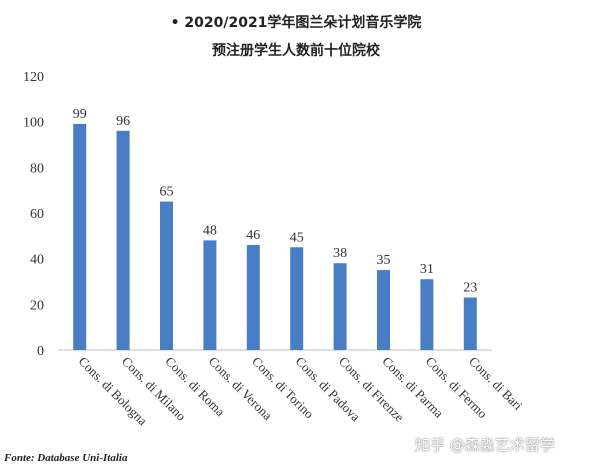 This screenshot has width=592, height=472. Describe the element at coordinates (384, 260) in the screenshot. I see `bar-value-label: 35` at that location.